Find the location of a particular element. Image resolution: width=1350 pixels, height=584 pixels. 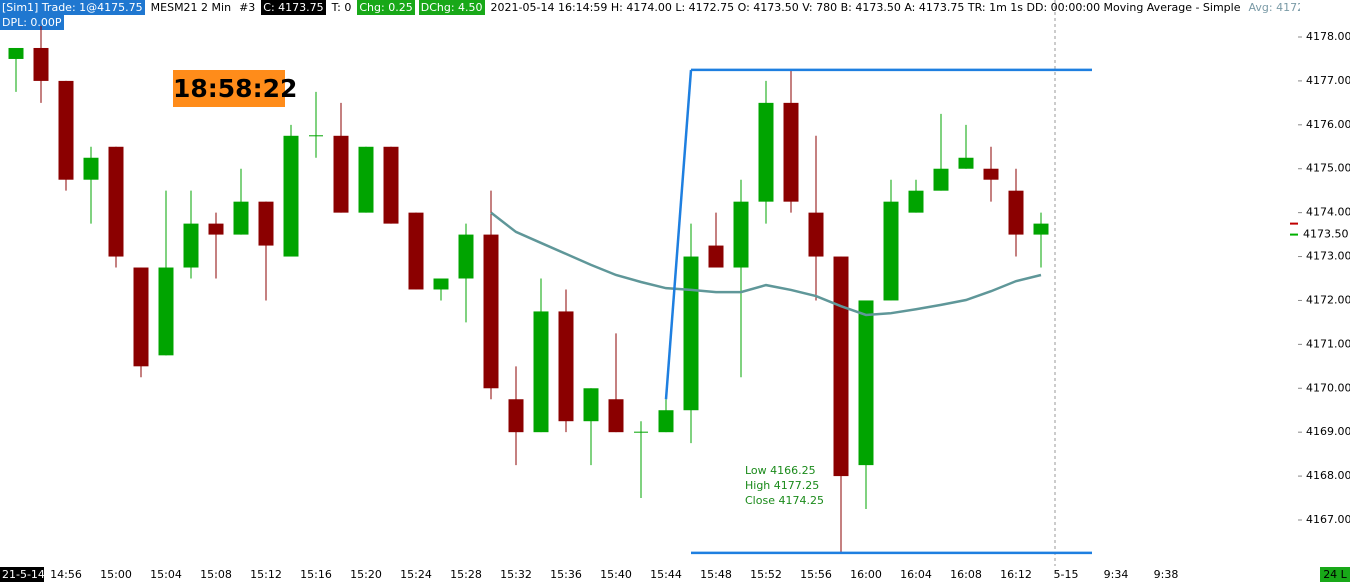

x-tick-label: 21-5-14 is located at coordinates (23, 574).